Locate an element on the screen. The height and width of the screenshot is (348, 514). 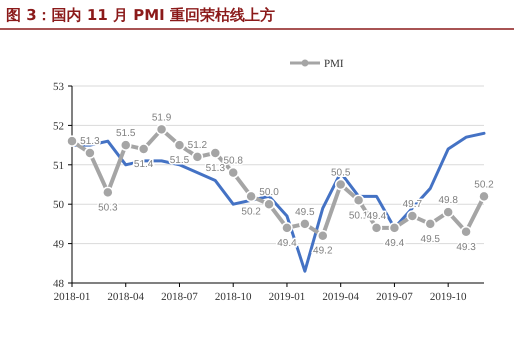
x-tick-label: 2019-10 is located at coordinates (448, 297).